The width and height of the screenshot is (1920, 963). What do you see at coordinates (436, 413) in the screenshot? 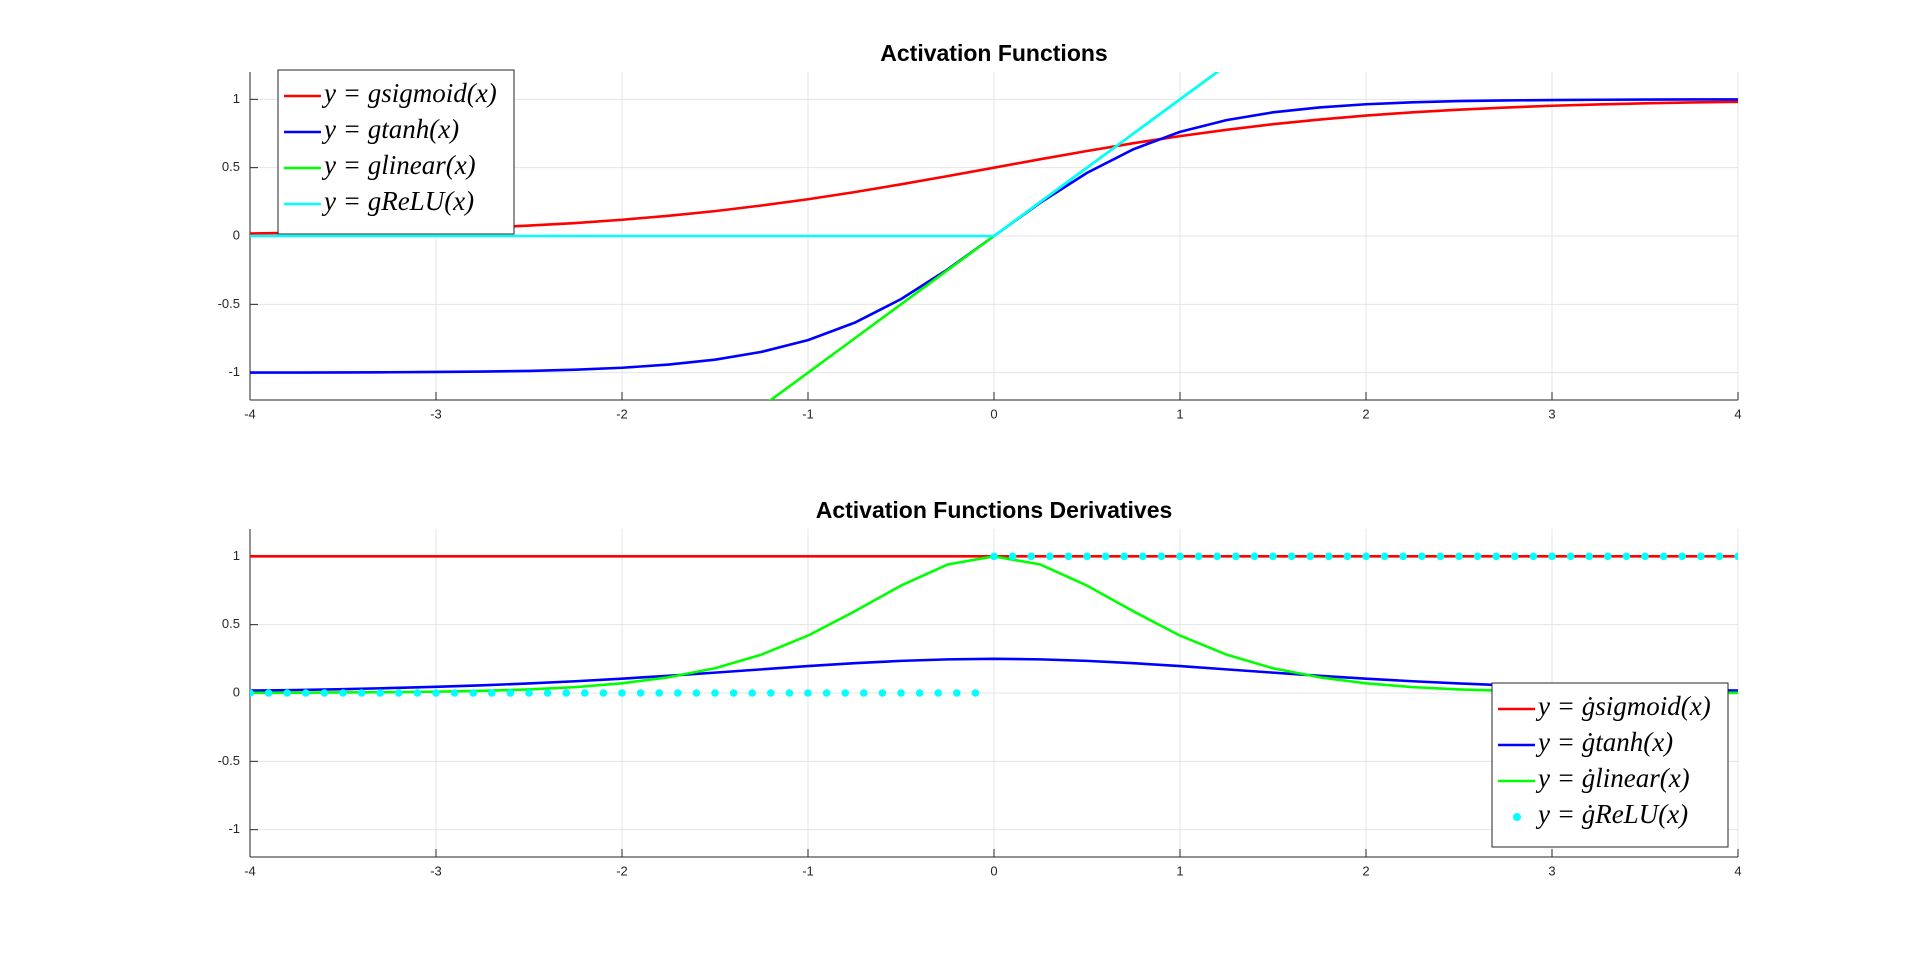
I see `x-tick-label: -3` at bounding box center [436, 413].